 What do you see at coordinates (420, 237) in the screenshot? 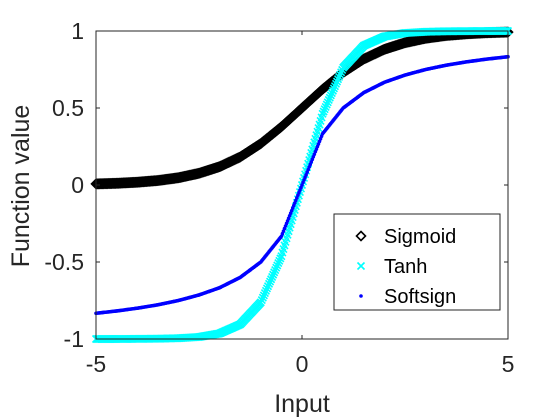
I see `legend-label: Sigmoid` at bounding box center [420, 237].